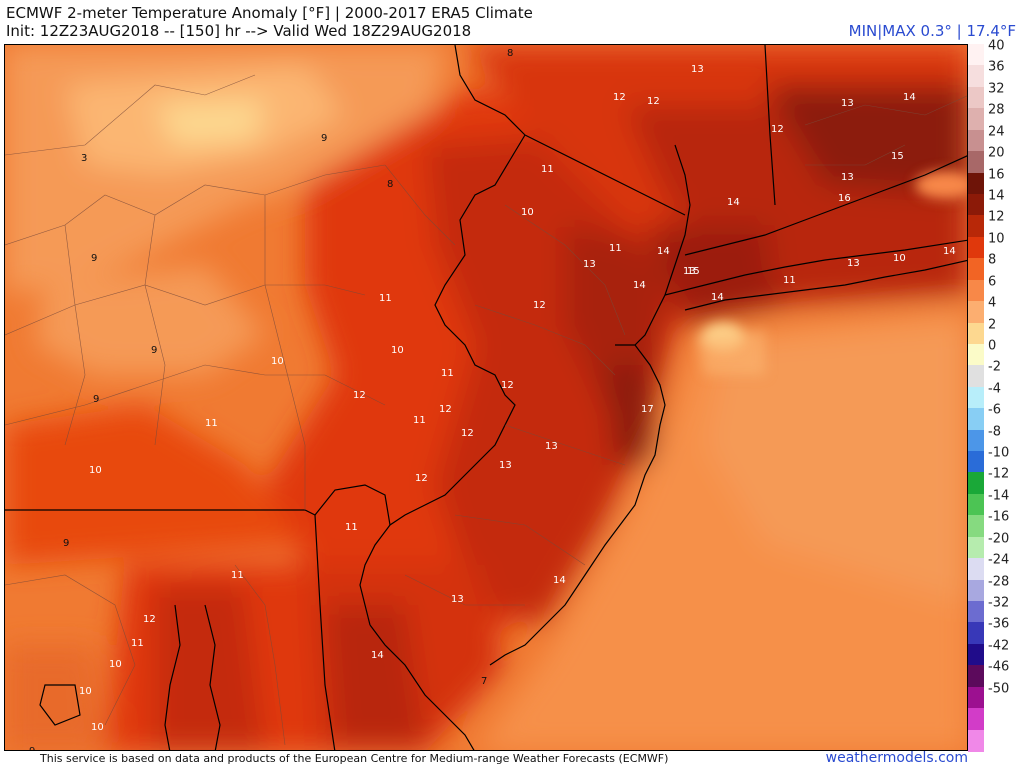 The height and width of the screenshot is (768, 1024). Describe the element at coordinates (992, 346) in the screenshot. I see `legend-label: 0` at that location.